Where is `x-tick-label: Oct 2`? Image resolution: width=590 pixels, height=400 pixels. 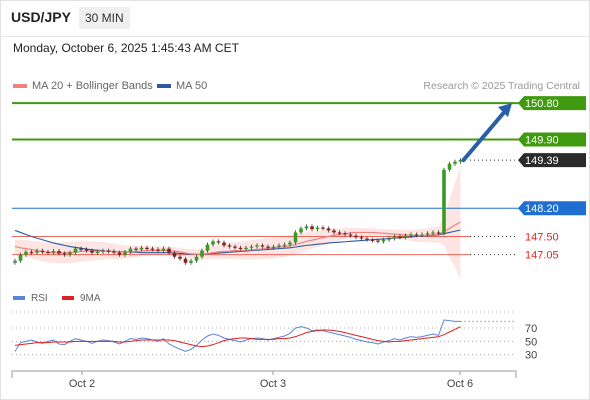
x-tick-label: Oct 2 is located at coordinates (82, 384).